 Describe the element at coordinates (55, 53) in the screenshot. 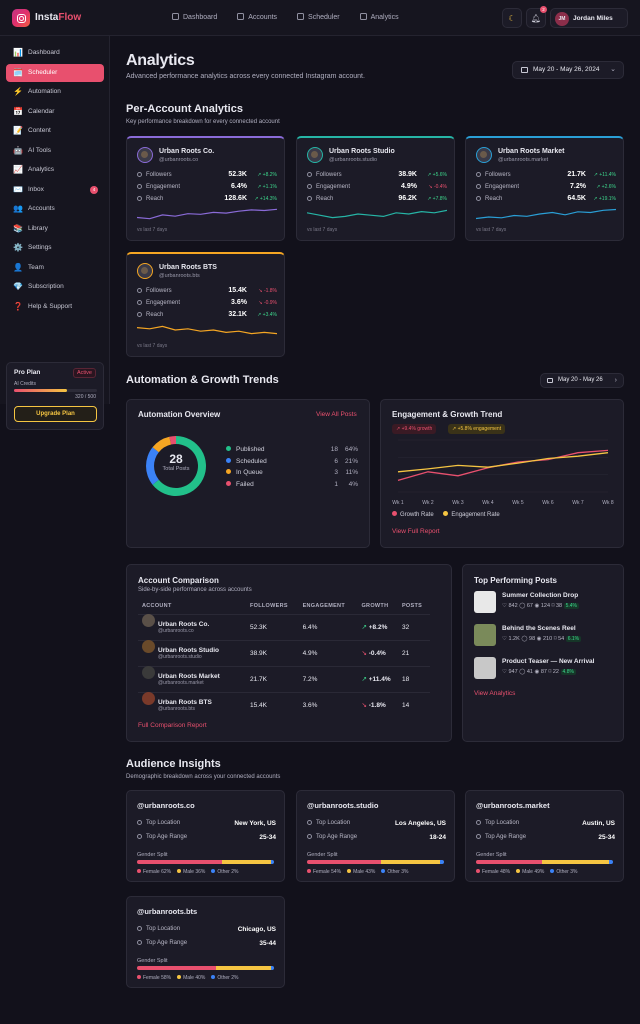

I see `sidebar-item-dashboard: 📊 Dashboard` at that location.